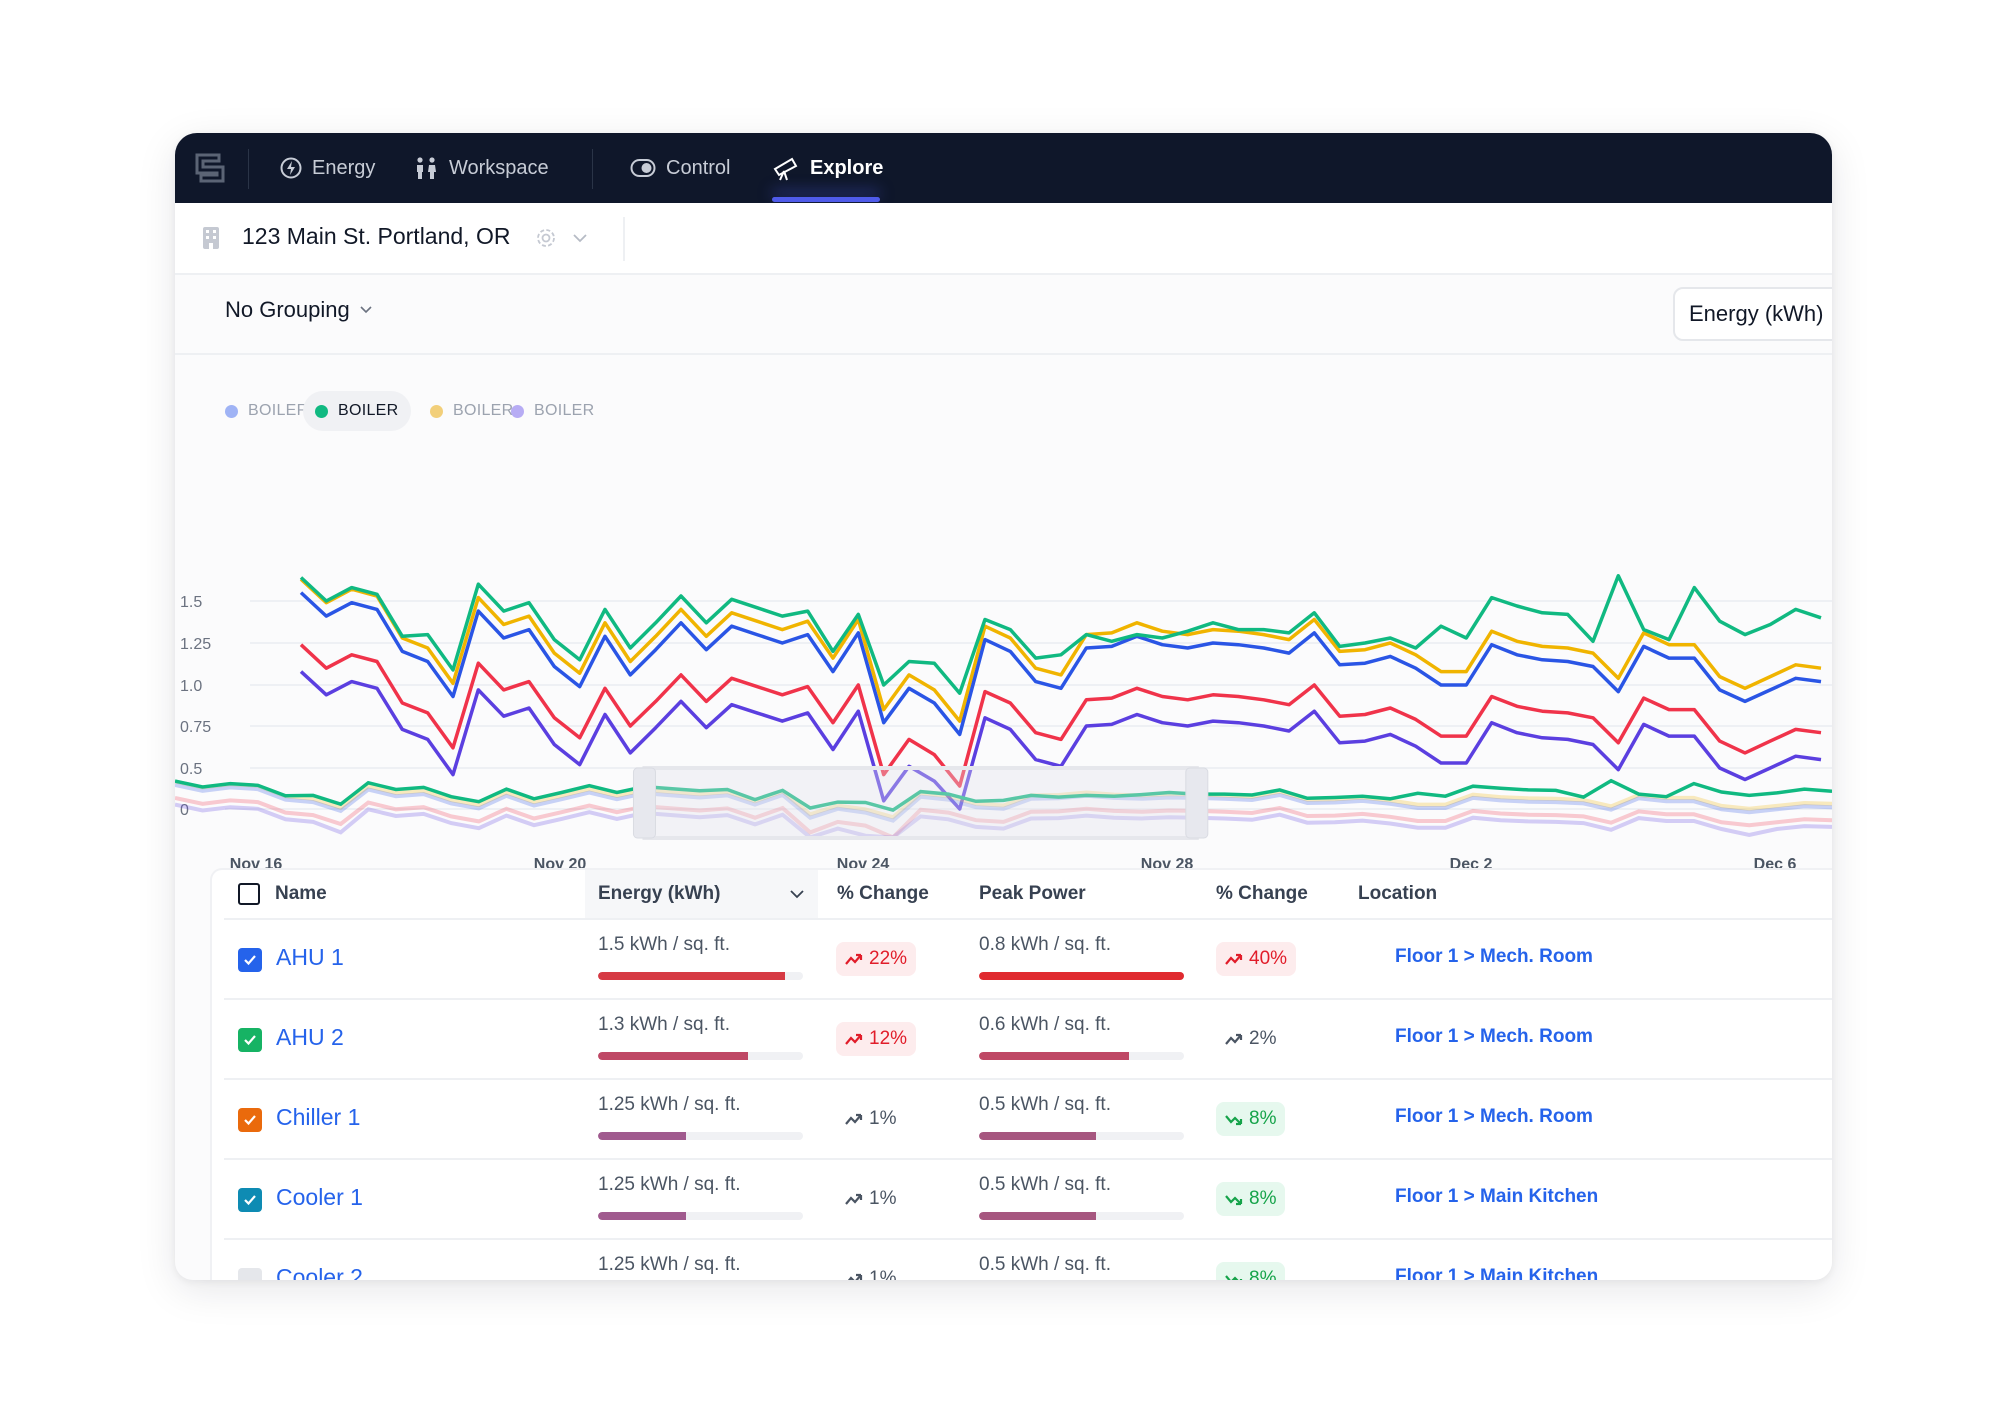  I want to click on active-tab-indicator, so click(826, 199).